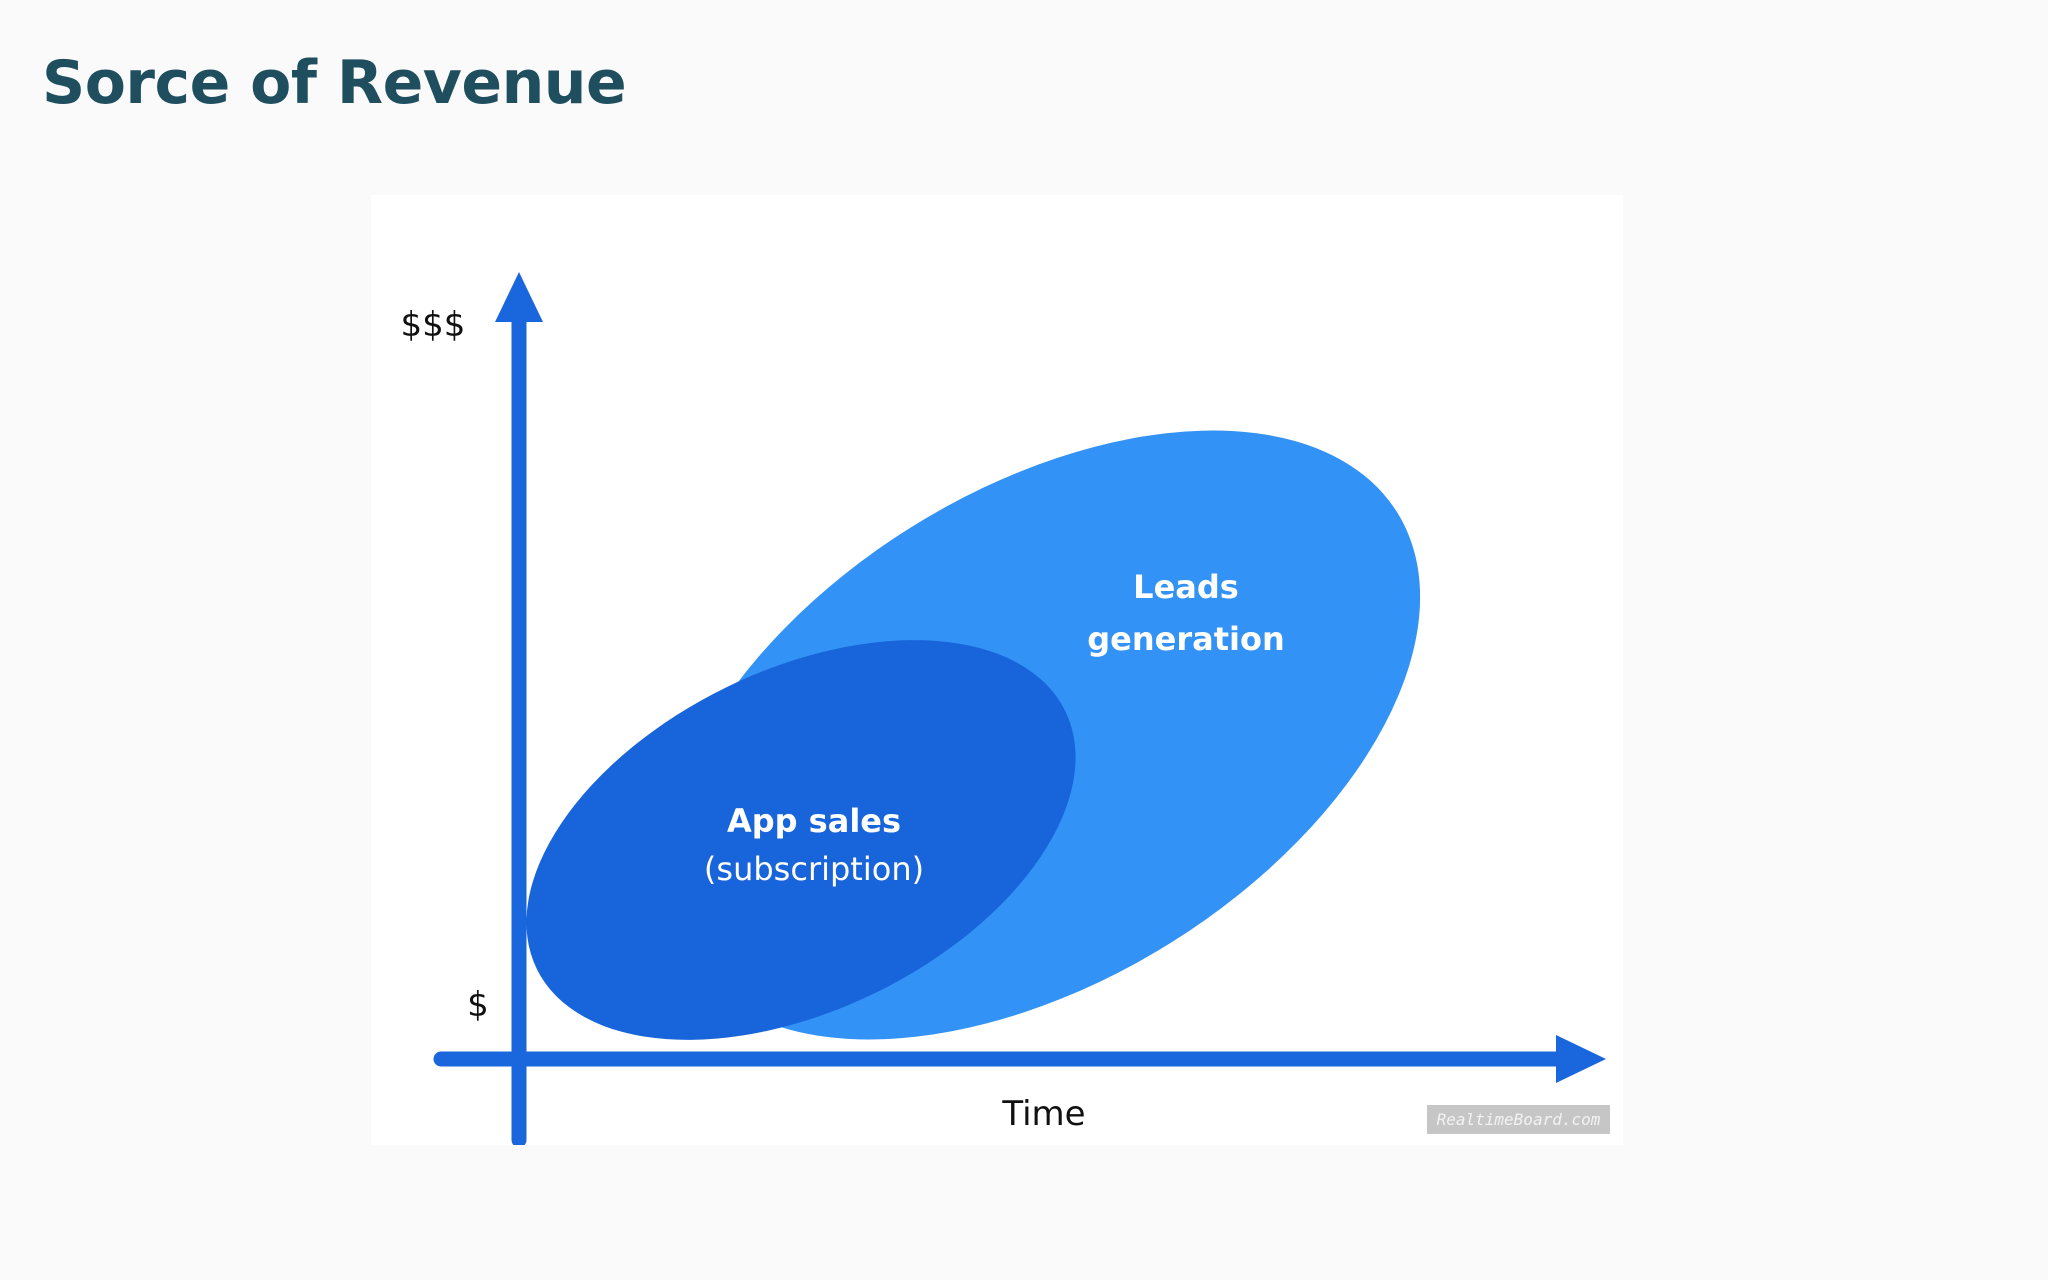  I want to click on app-sales-subscription-label: (subscription), so click(814, 869).